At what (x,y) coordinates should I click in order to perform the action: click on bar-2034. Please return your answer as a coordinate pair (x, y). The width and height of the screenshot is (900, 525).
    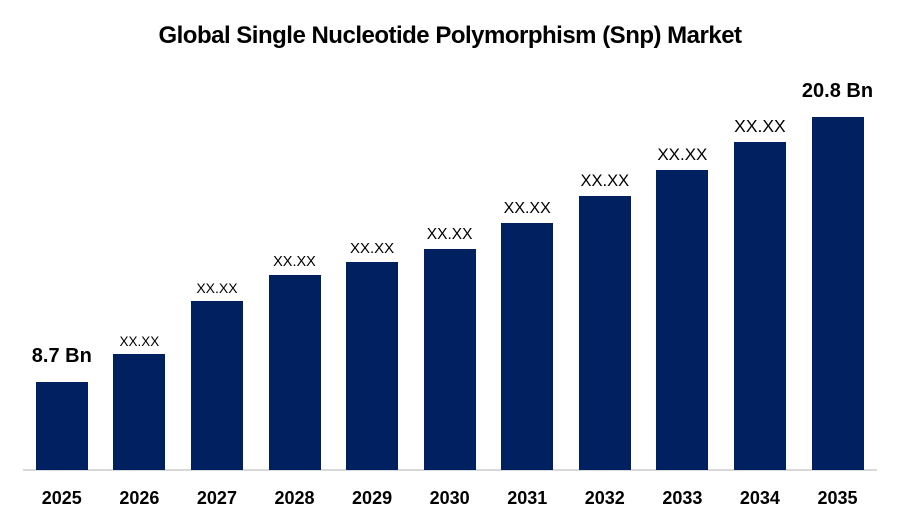
    Looking at the image, I should click on (759, 306).